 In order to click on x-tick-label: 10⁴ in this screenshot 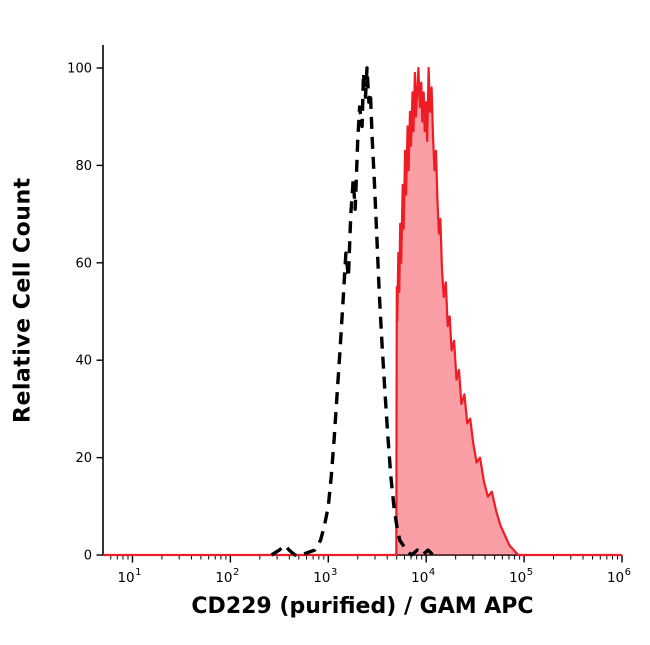, I will do `click(423, 576)`.